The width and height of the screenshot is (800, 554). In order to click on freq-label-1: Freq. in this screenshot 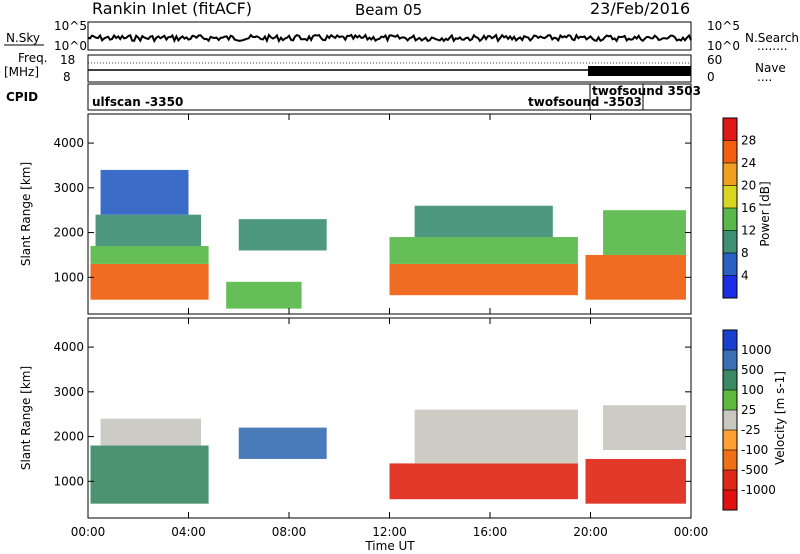, I will do `click(33, 58)`.